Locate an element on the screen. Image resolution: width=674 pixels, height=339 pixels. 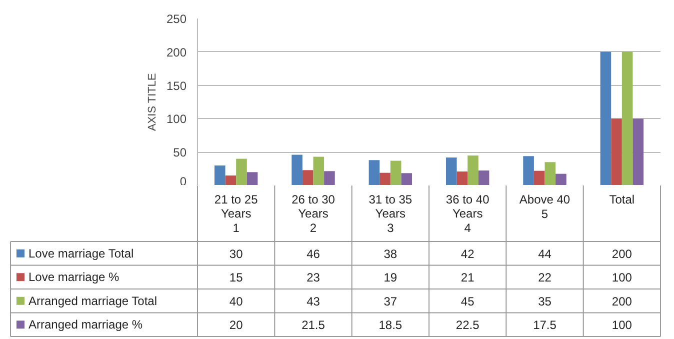
x-tick-label: 21 to 25 Years 1 is located at coordinates (236, 213).